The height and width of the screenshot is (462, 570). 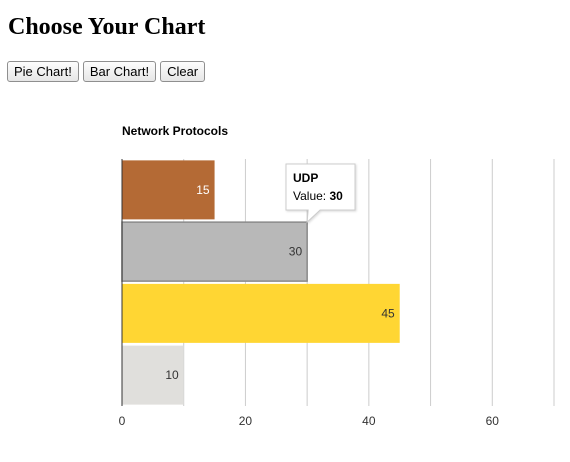 I want to click on bar-value-label: 45, so click(x=388, y=313).